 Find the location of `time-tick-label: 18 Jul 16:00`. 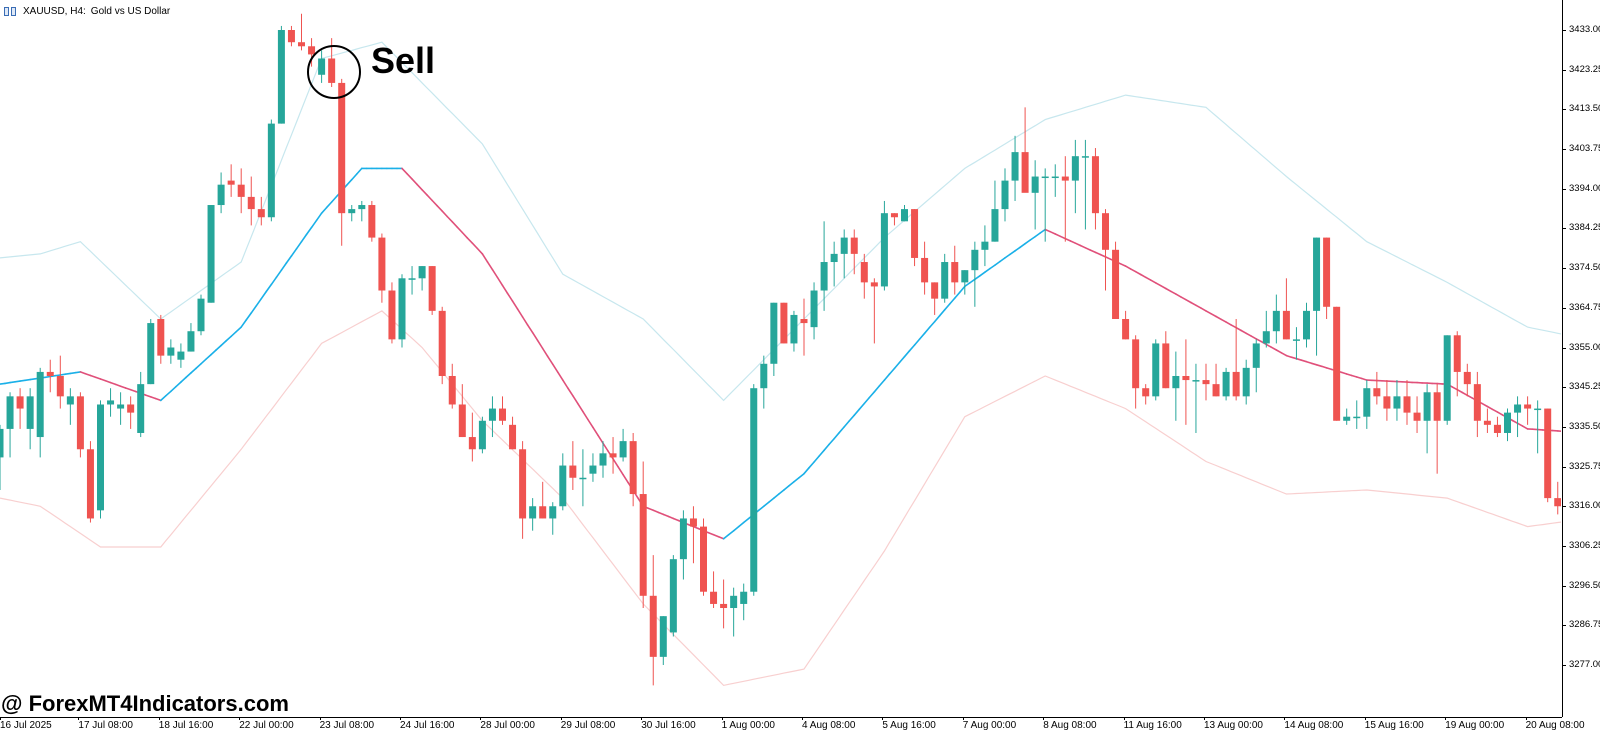

time-tick-label: 18 Jul 16:00 is located at coordinates (186, 725).